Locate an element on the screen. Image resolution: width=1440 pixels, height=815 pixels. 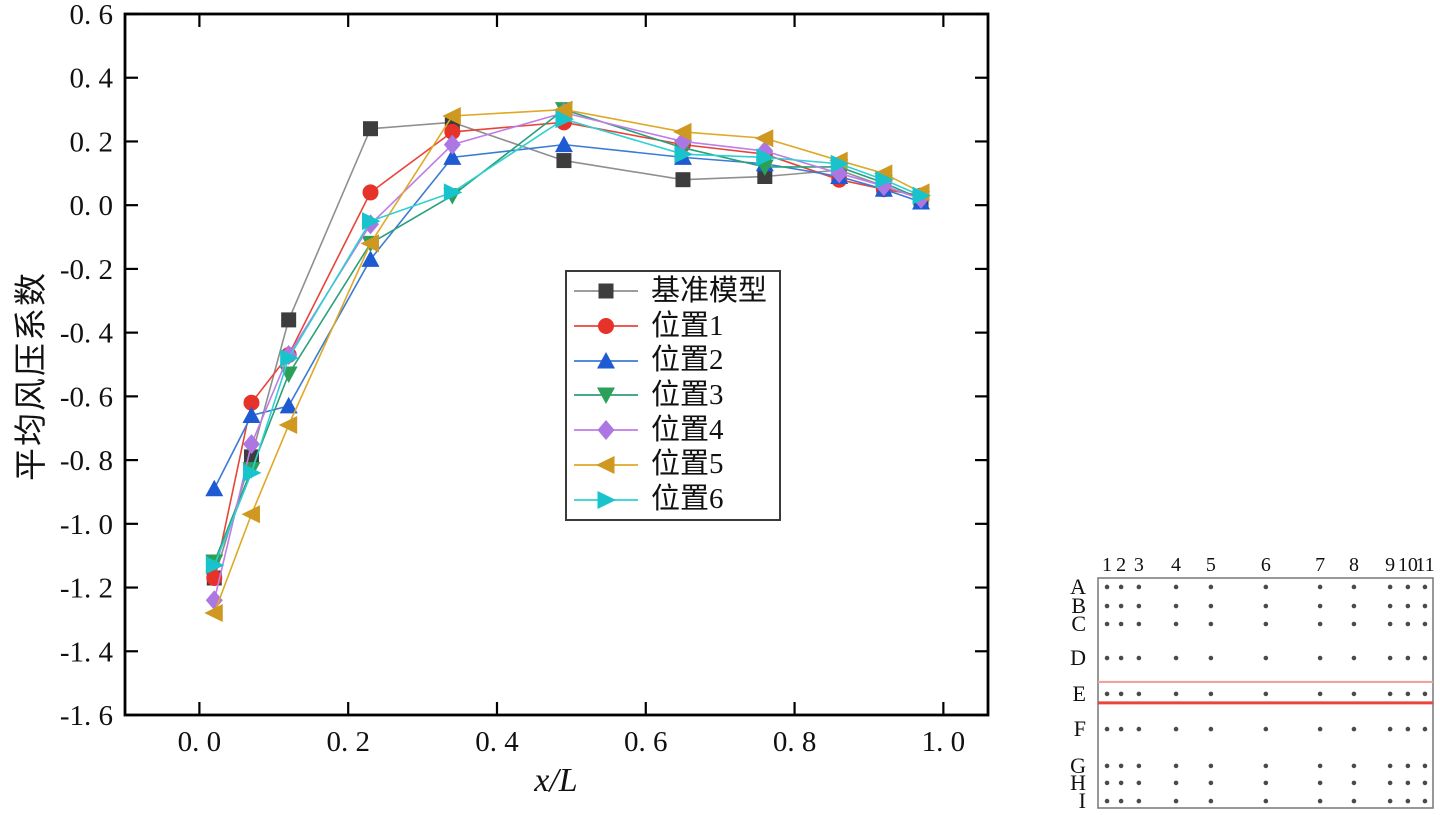
inset-row-label: C is located at coordinates (1078, 623).